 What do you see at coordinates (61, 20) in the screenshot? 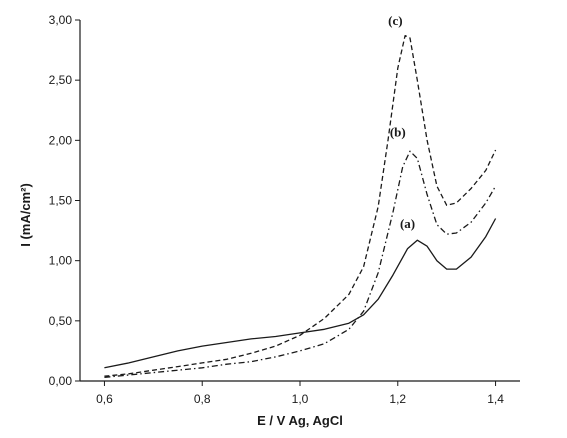
I see `y-tick-label: 3,00` at bounding box center [61, 20].